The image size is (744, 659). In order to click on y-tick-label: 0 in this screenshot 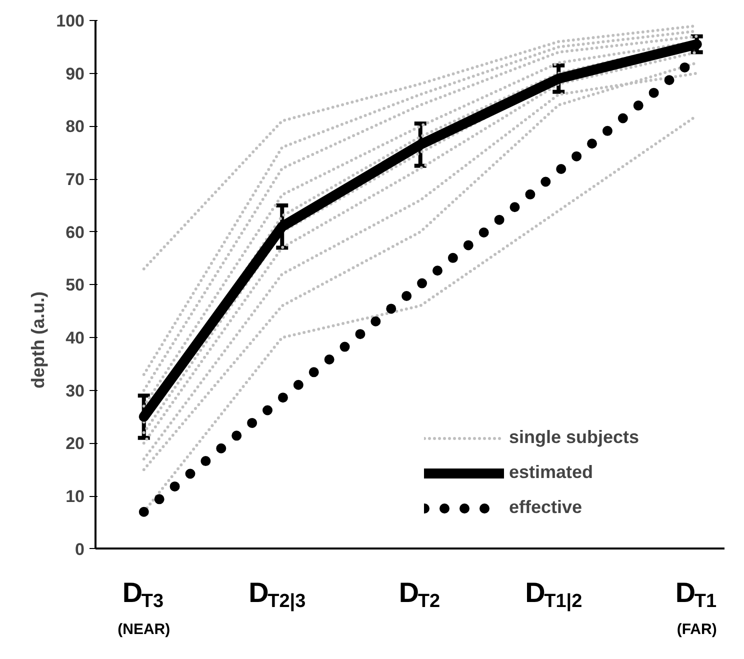, I will do `click(80, 549)`.